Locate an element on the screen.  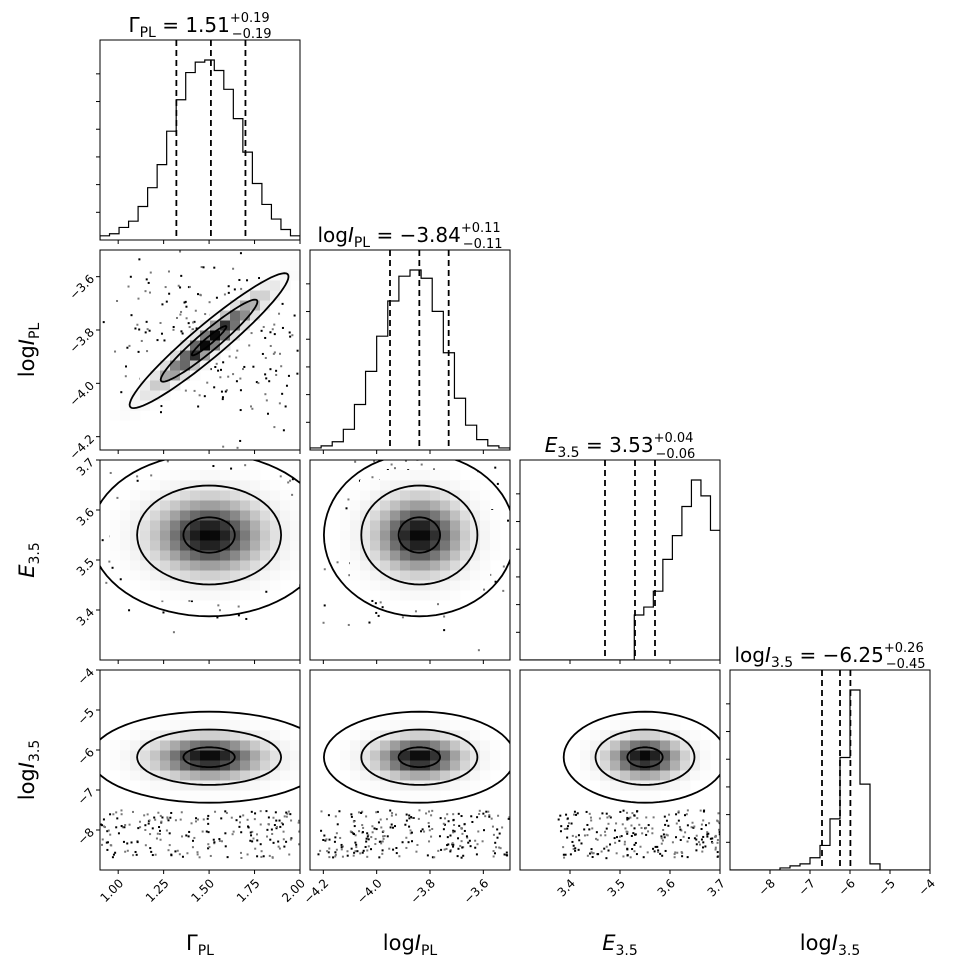
xtick-label: 1.25 is located at coordinates (157, 890).